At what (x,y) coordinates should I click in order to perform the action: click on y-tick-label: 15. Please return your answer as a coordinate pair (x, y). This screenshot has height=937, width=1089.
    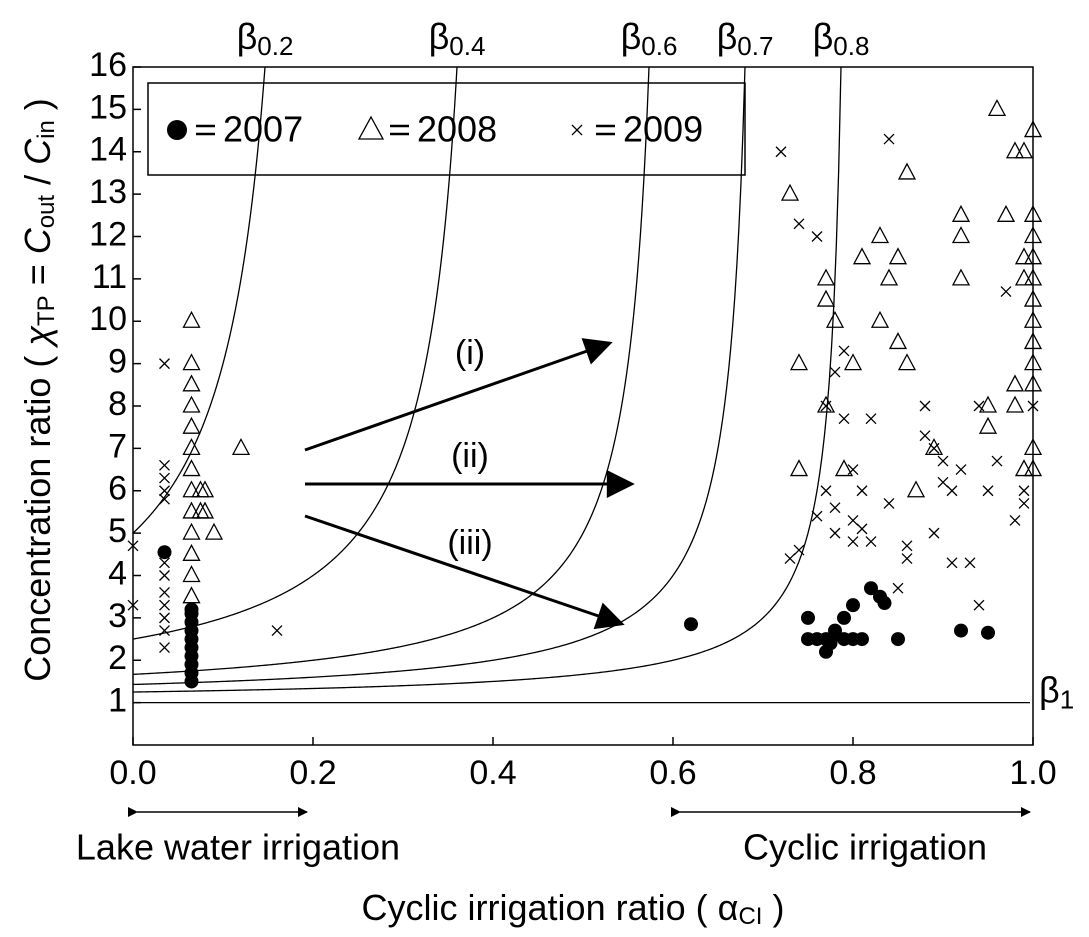
    Looking at the image, I should click on (108, 107).